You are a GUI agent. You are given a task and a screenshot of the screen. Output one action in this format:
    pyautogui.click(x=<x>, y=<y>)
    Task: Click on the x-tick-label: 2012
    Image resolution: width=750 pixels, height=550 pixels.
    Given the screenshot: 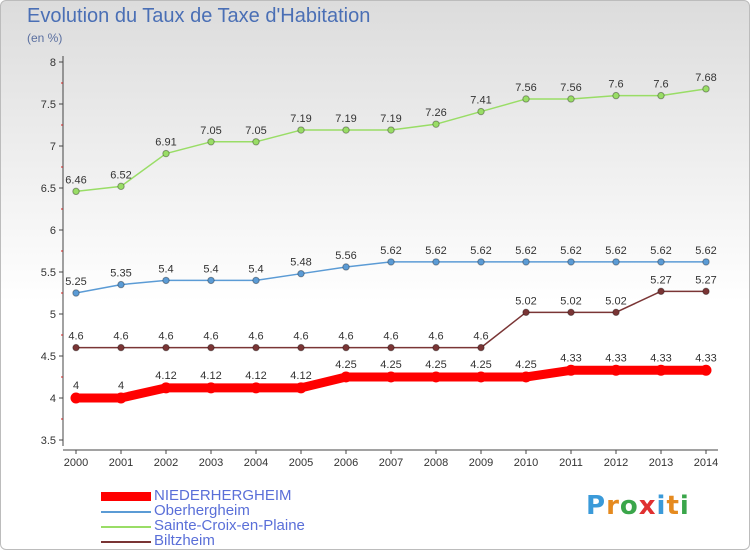 What is the action you would take?
    pyautogui.click(x=616, y=463)
    